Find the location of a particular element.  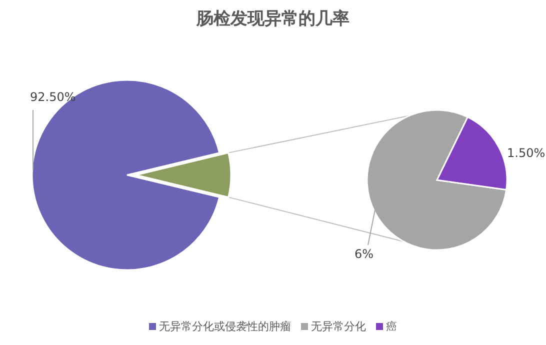

legend-label: 癌 is located at coordinates (391, 326).